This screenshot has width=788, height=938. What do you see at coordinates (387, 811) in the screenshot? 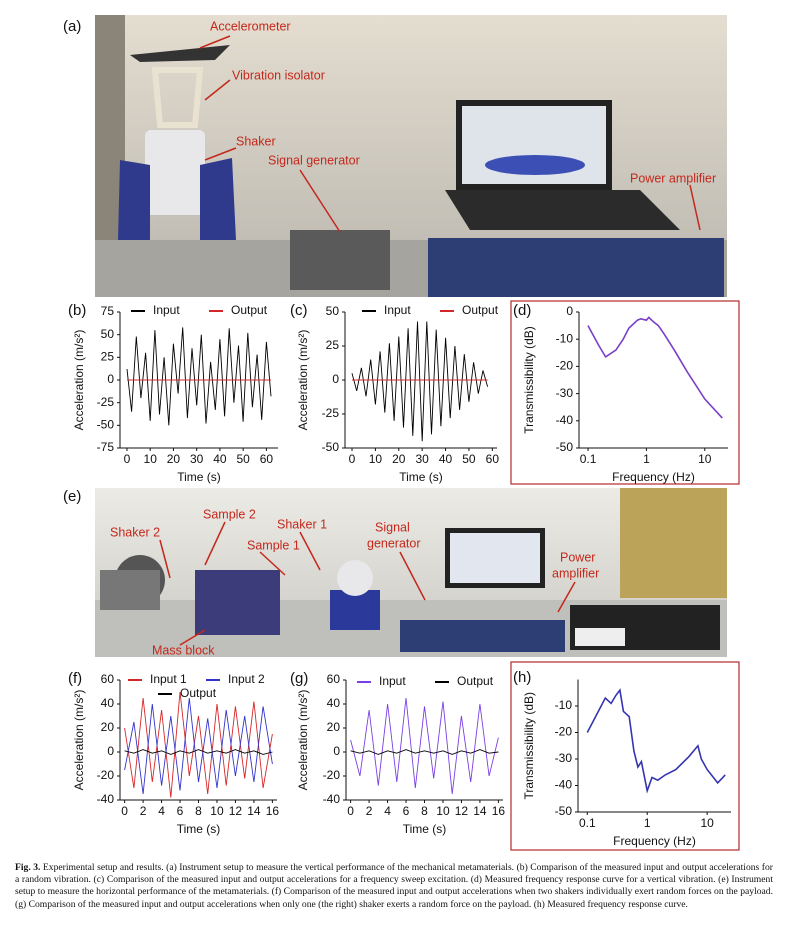
I see `x-tick-label: 4` at bounding box center [387, 811].